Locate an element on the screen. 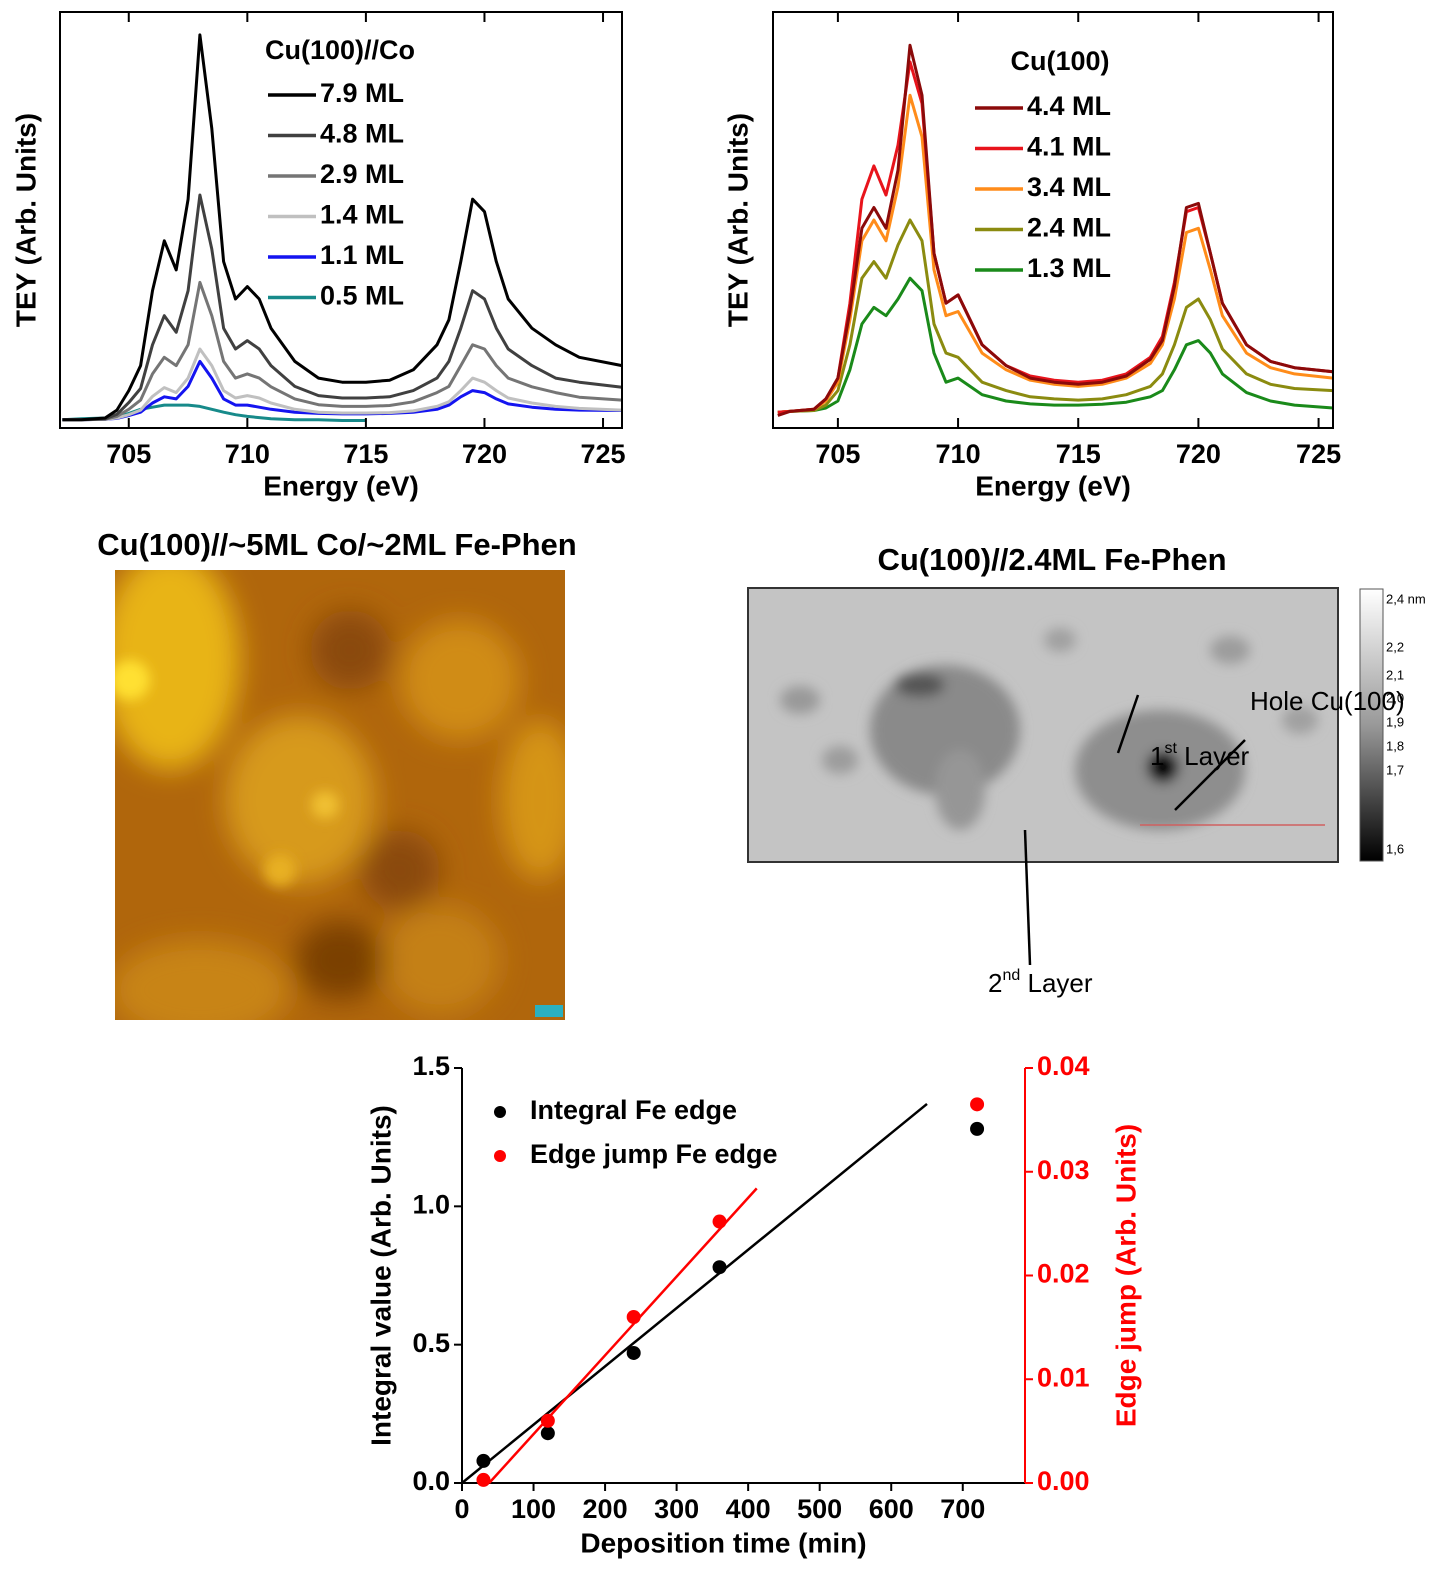  legend-label: 0.5 ML is located at coordinates (362, 296).